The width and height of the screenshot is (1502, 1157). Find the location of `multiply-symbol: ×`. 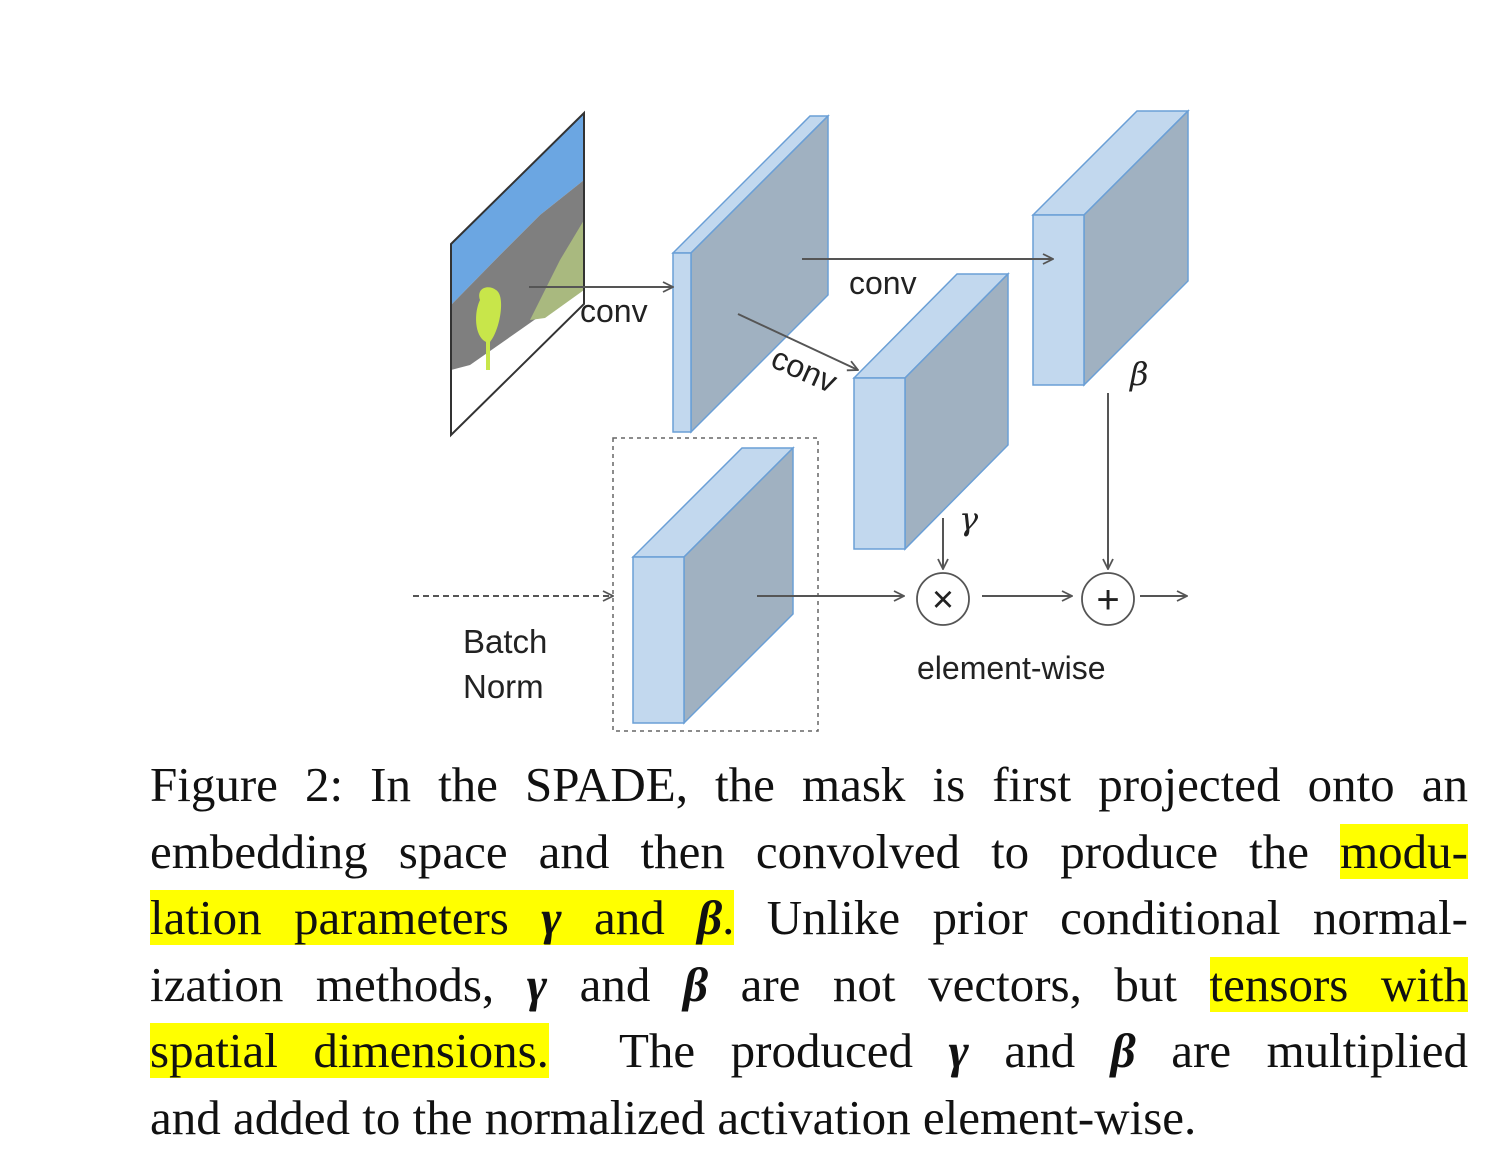

multiply-symbol: × is located at coordinates (943, 600).